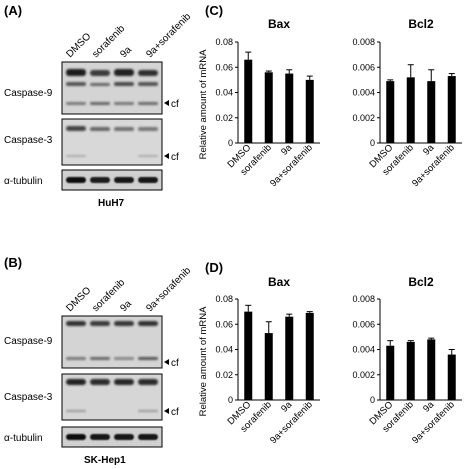 The height and width of the screenshot is (469, 474). I want to click on cell-line-label: HuH7, so click(111, 203).